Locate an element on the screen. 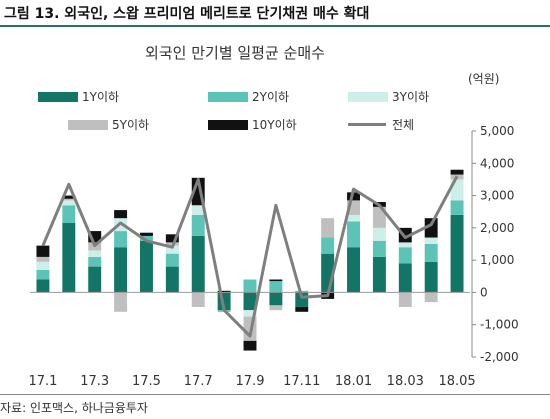 The height and width of the screenshot is (419, 550). legend-swatch-total is located at coordinates (367, 124).